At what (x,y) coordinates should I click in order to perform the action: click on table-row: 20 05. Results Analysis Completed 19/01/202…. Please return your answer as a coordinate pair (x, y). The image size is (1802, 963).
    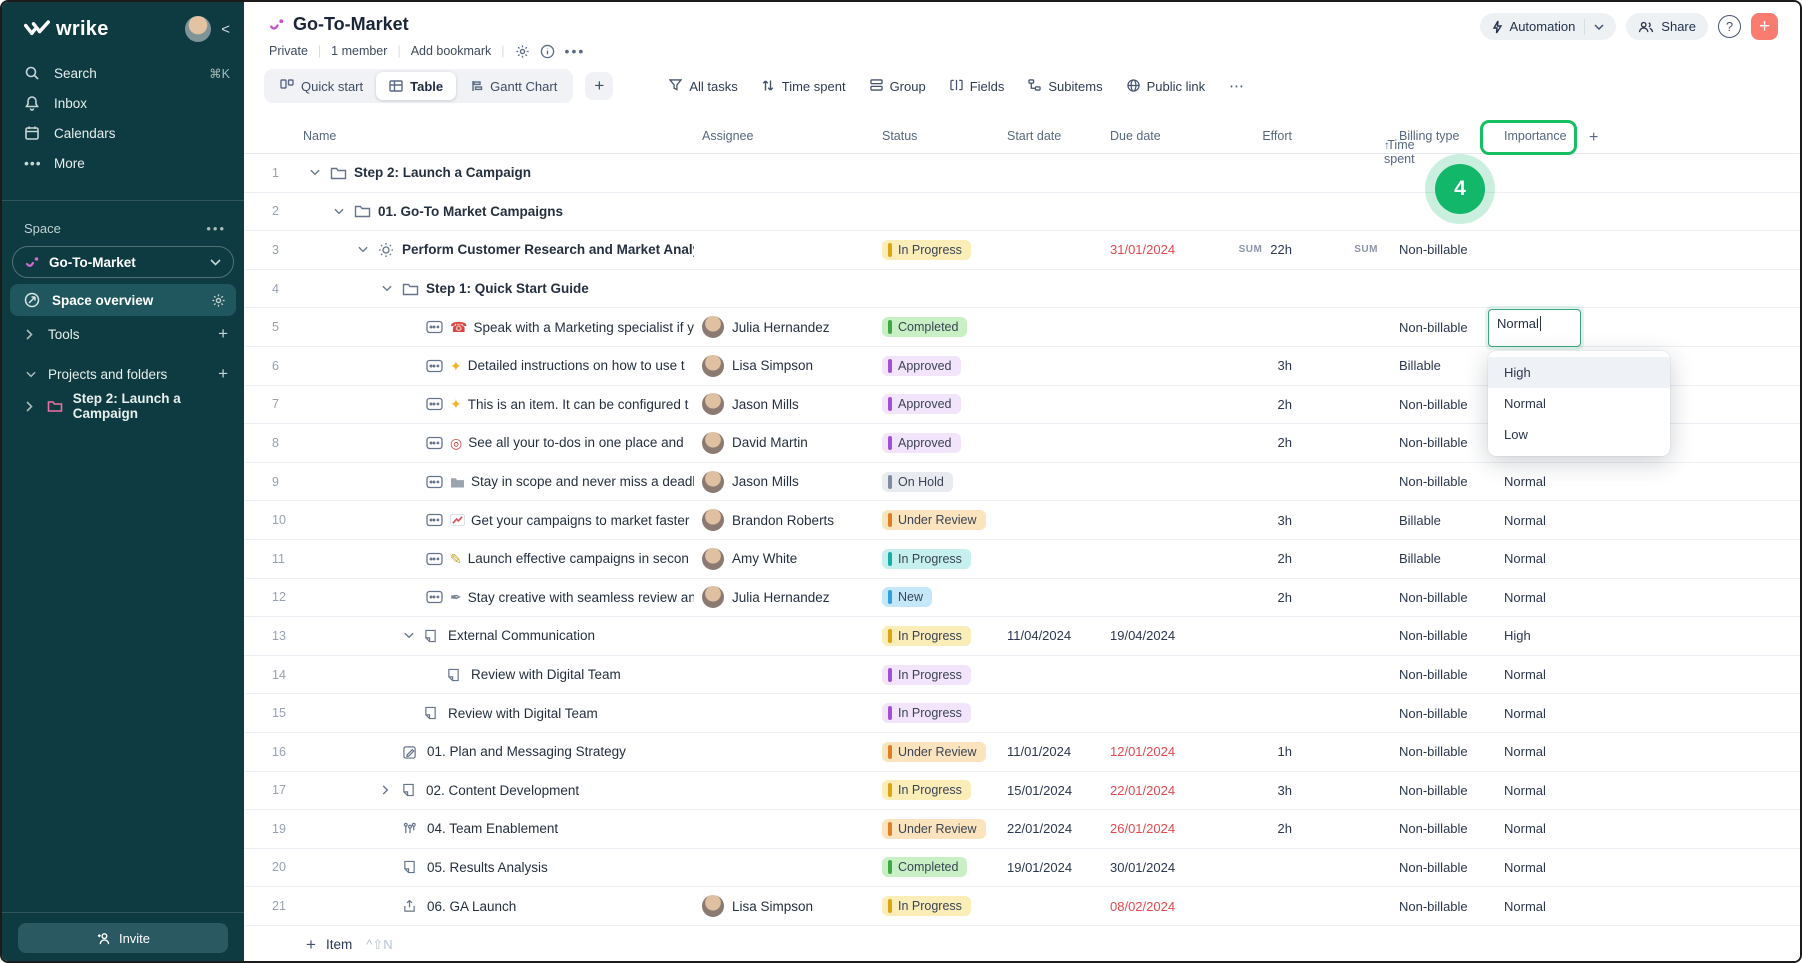
    Looking at the image, I should click on (1022, 868).